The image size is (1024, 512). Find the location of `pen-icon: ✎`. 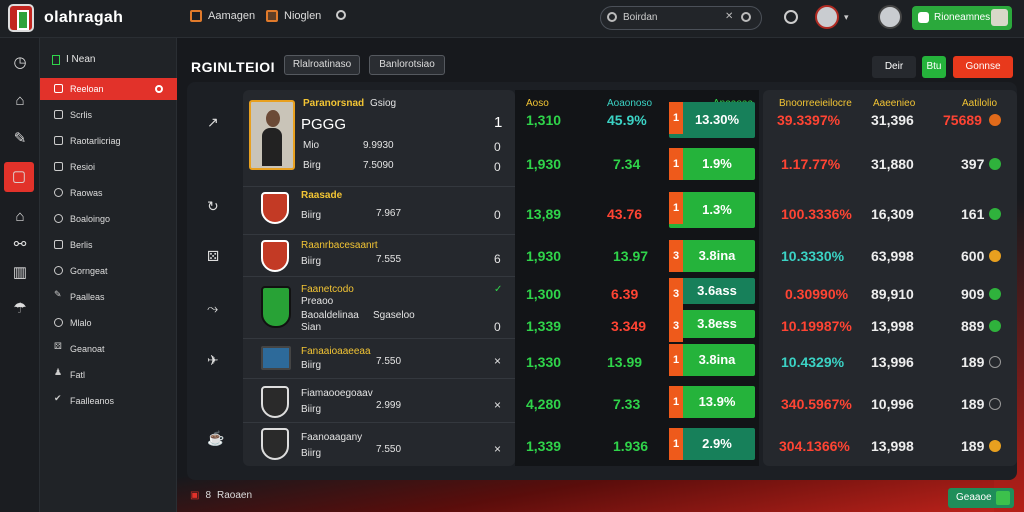

pen-icon: ✎ is located at coordinates (20, 138).